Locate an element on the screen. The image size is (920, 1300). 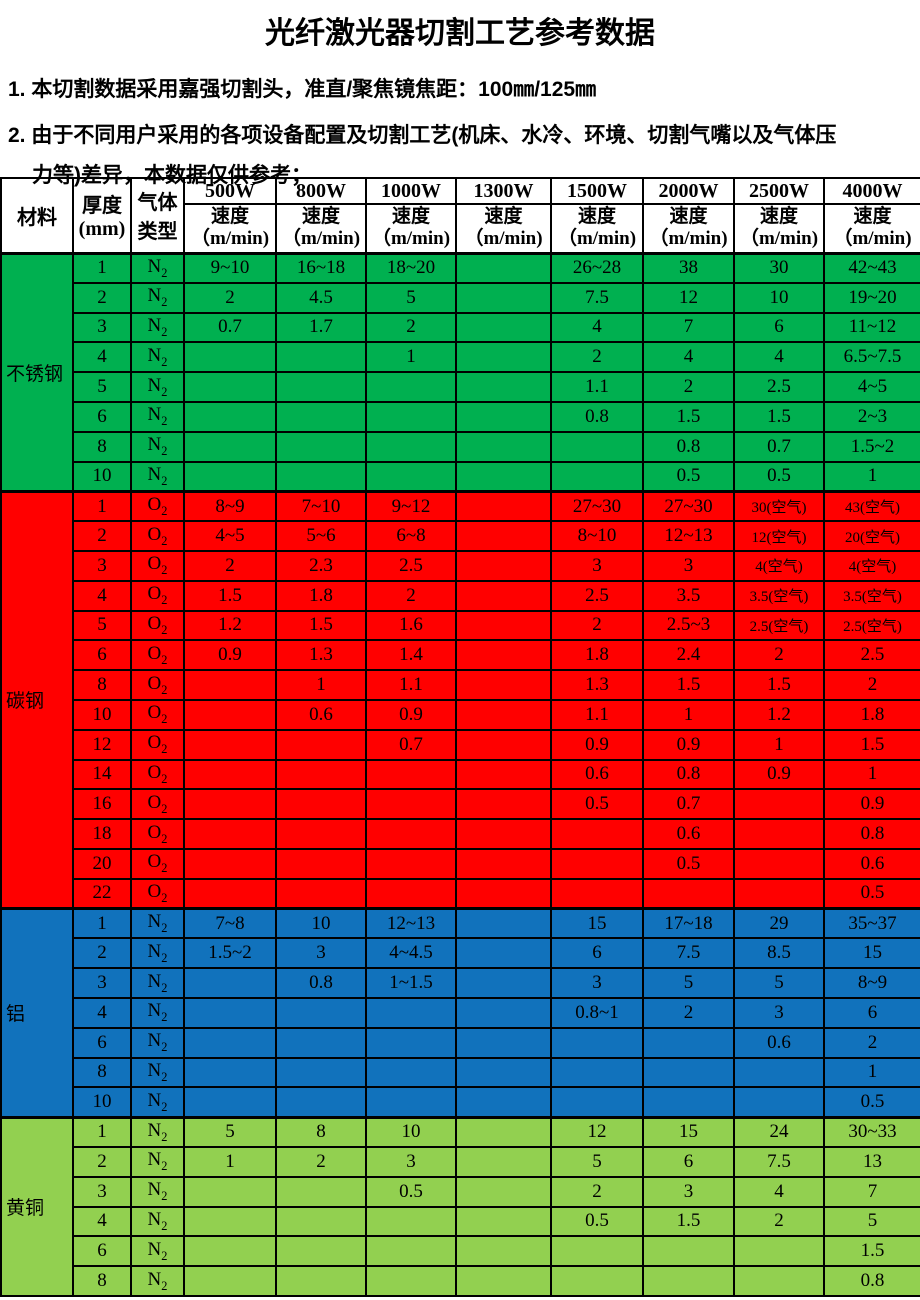
speed-header-2000w: 速度 （m/min) is located at coordinates (688, 228).